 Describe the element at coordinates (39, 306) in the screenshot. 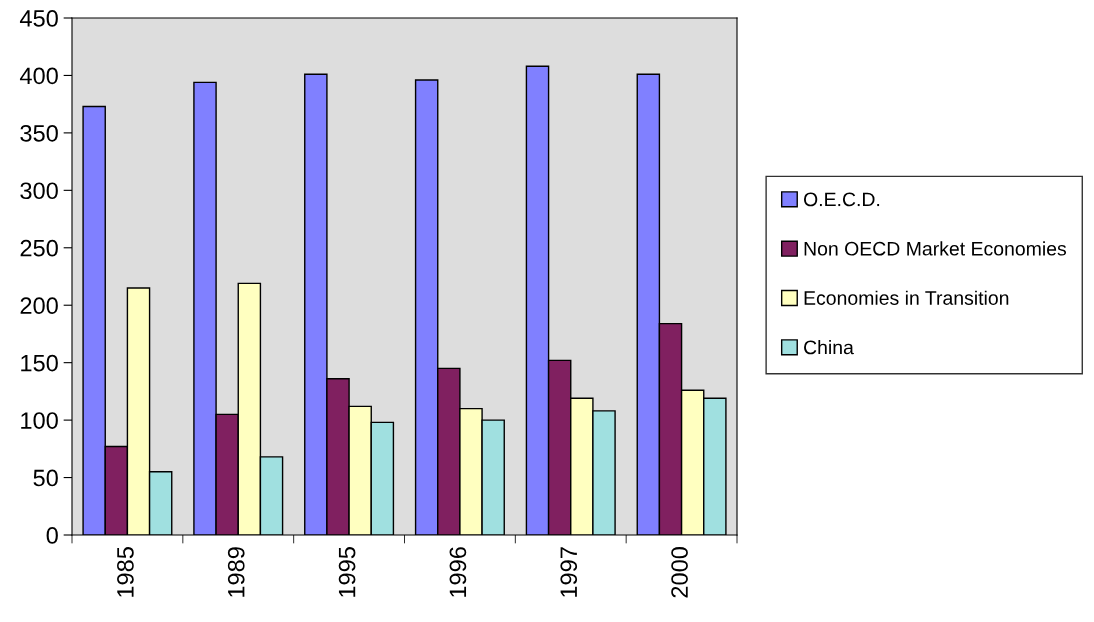

I see `y-tick-label: 200` at that location.